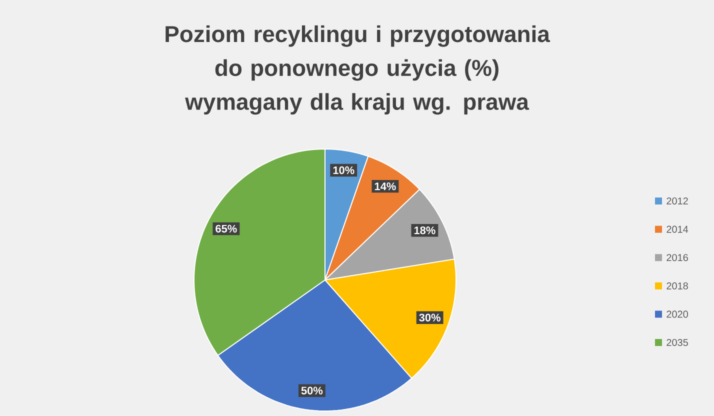 This screenshot has width=714, height=416. What do you see at coordinates (343, 170) in the screenshot?
I see `data-label: 10%` at bounding box center [343, 170].